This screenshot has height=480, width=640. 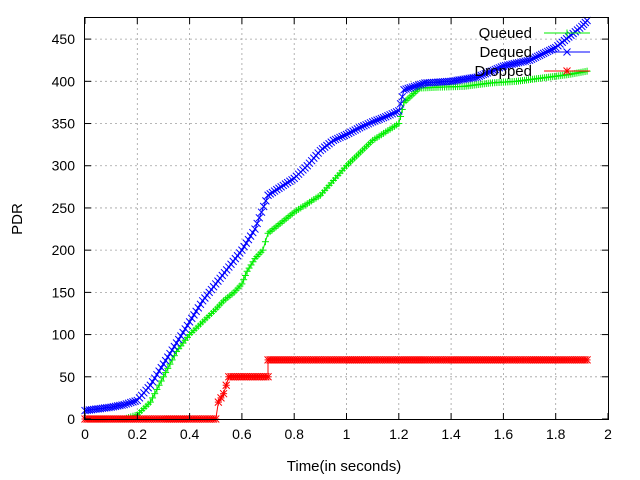 I want to click on y-tick-label: 50, so click(x=67, y=377).